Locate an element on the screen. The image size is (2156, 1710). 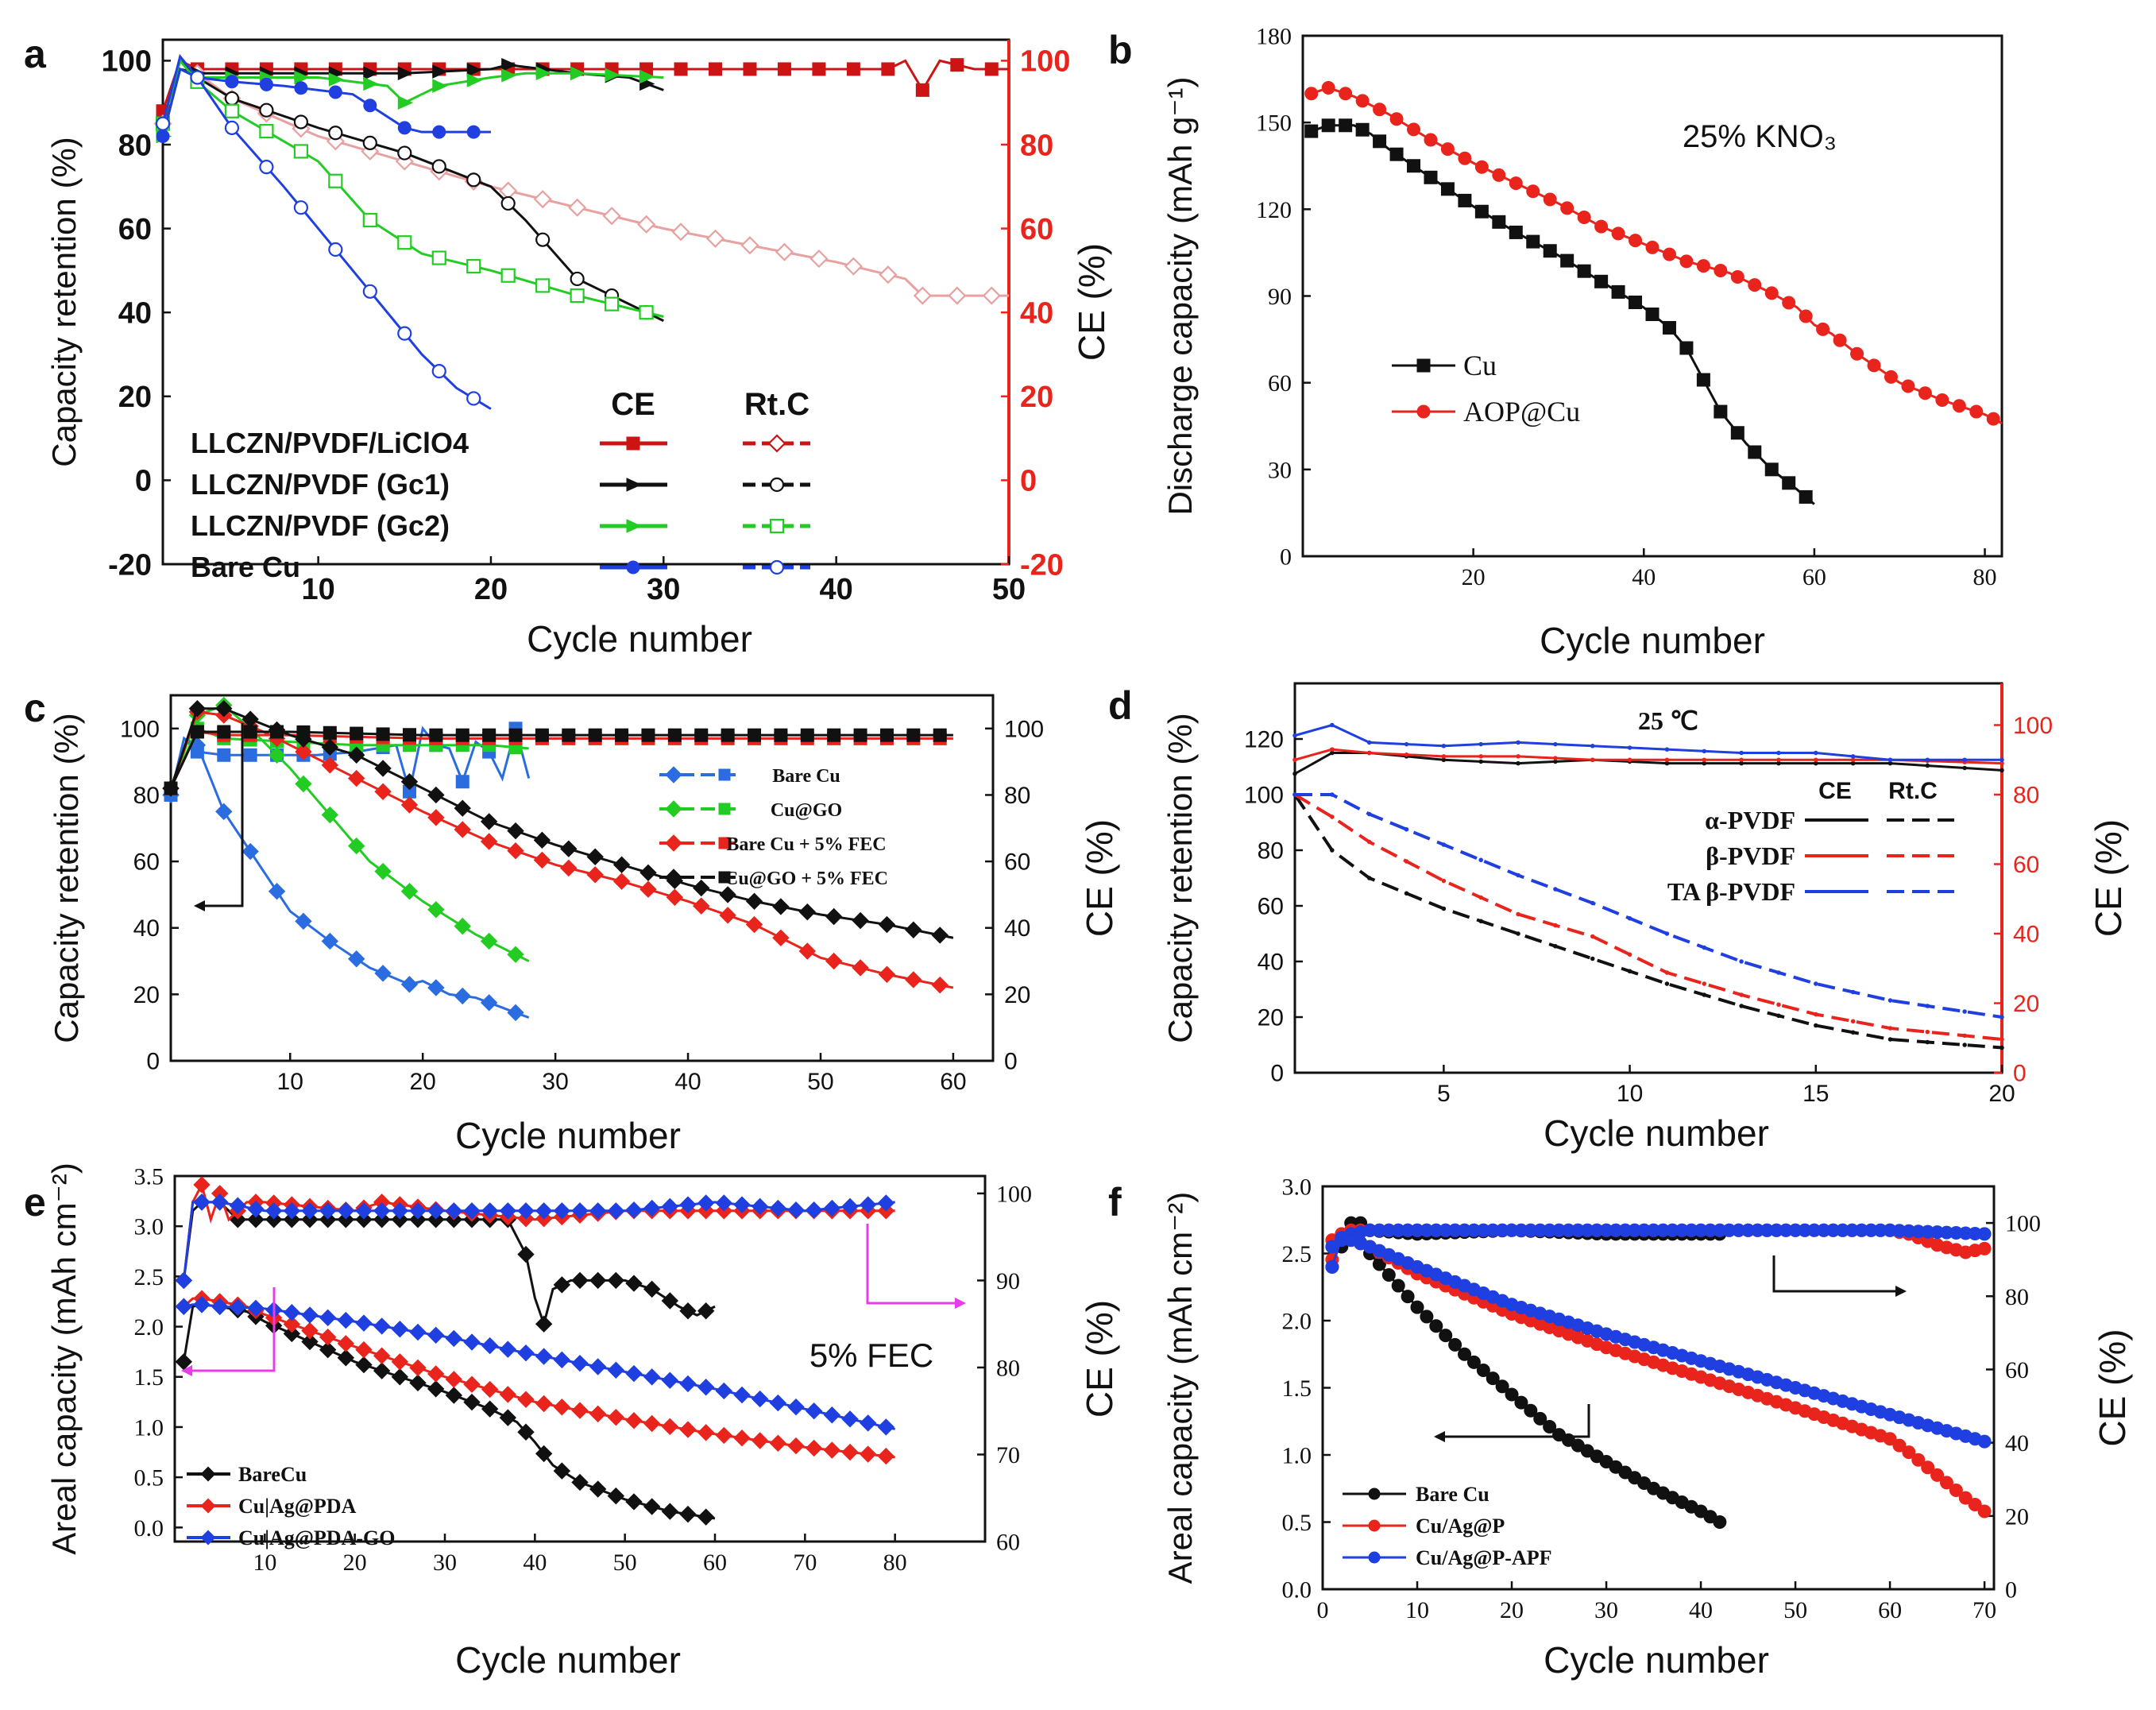
y2-tick-label: 60 is located at coordinates (2017, 1370).